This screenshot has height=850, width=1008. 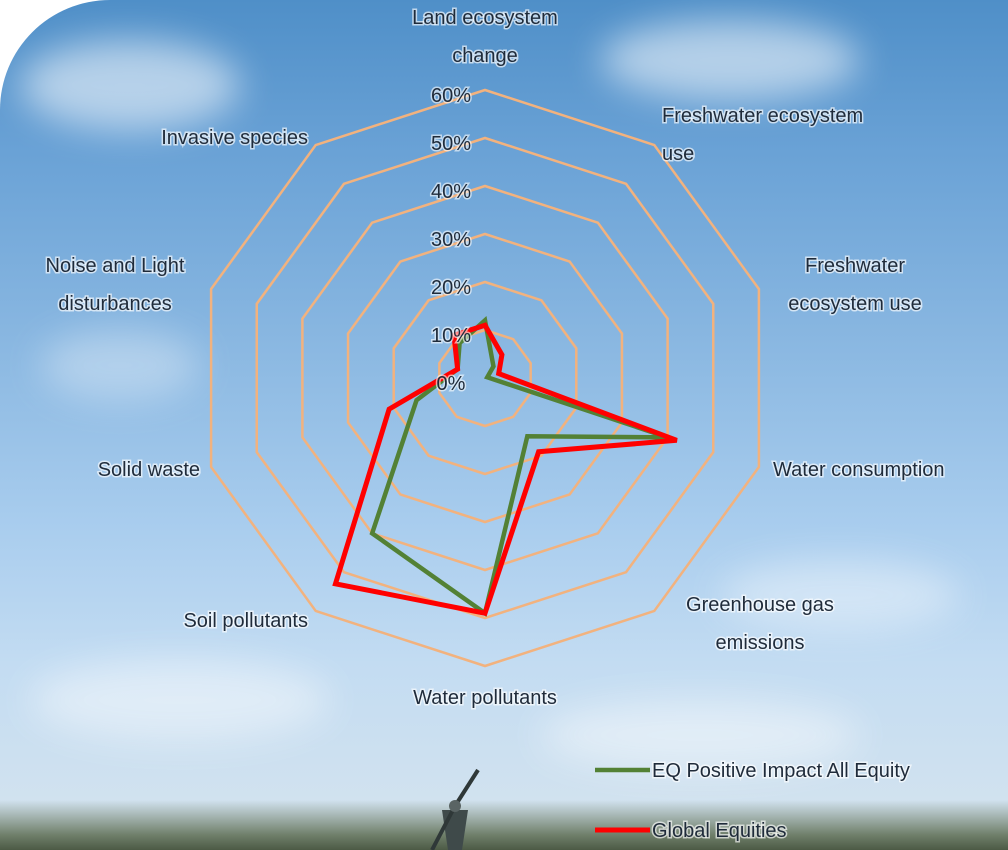 What do you see at coordinates (451, 288) in the screenshot?
I see `tick-label: 20%` at bounding box center [451, 288].